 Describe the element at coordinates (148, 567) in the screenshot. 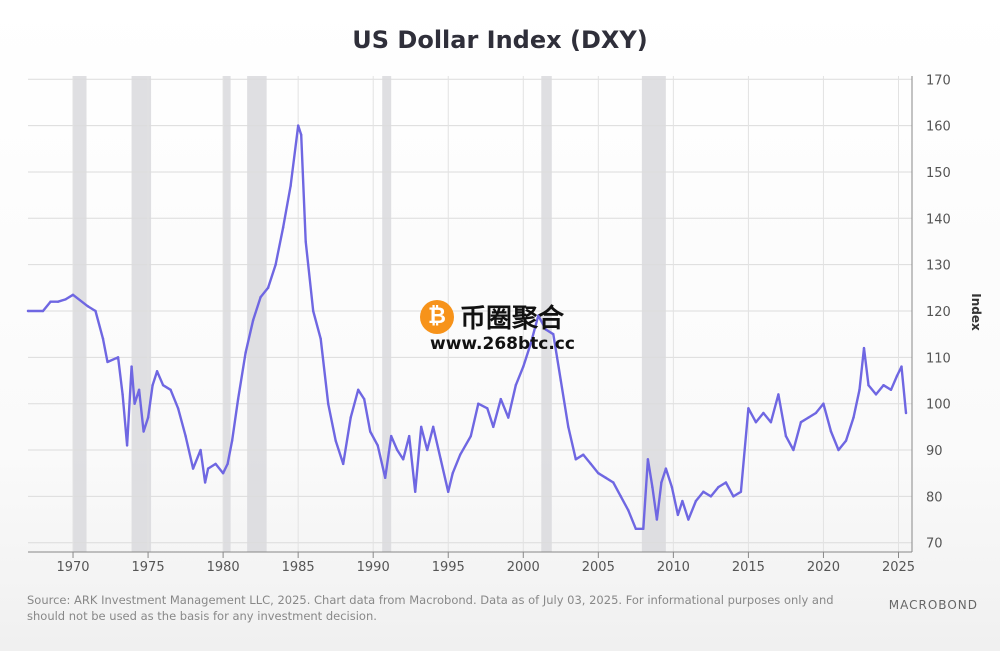

I see `x-tick-label: 1975` at that location.